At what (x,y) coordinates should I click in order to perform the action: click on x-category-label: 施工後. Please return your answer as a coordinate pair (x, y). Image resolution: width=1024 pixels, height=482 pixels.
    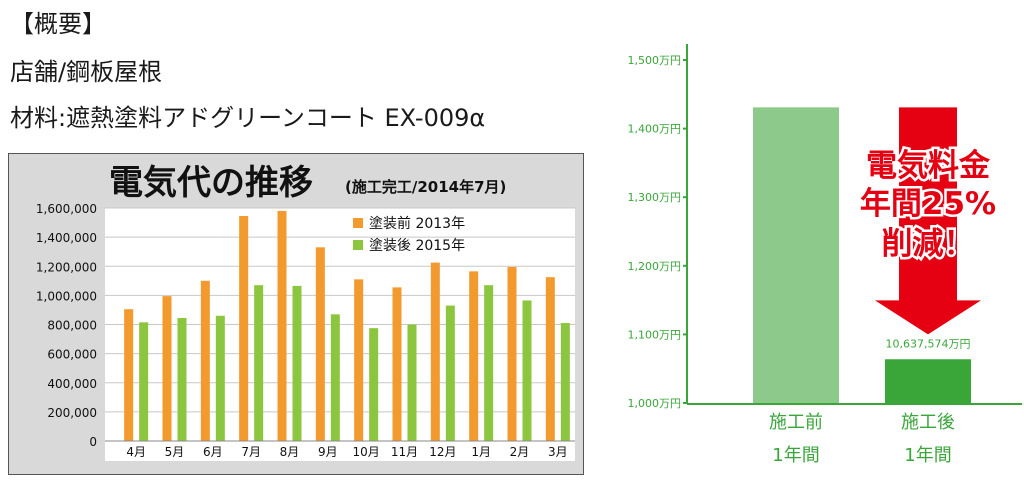
    Looking at the image, I should click on (928, 422).